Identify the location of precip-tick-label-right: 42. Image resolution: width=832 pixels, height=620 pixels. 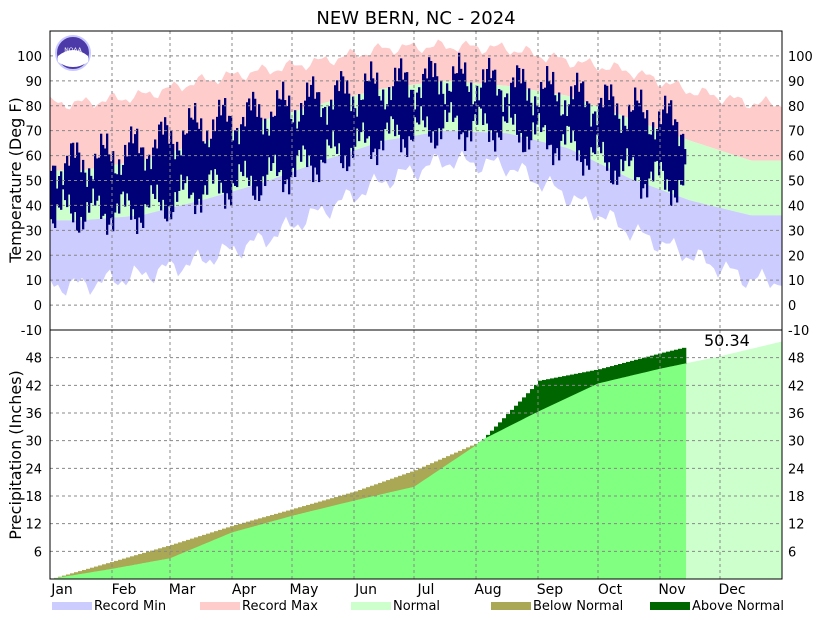
(796, 386).